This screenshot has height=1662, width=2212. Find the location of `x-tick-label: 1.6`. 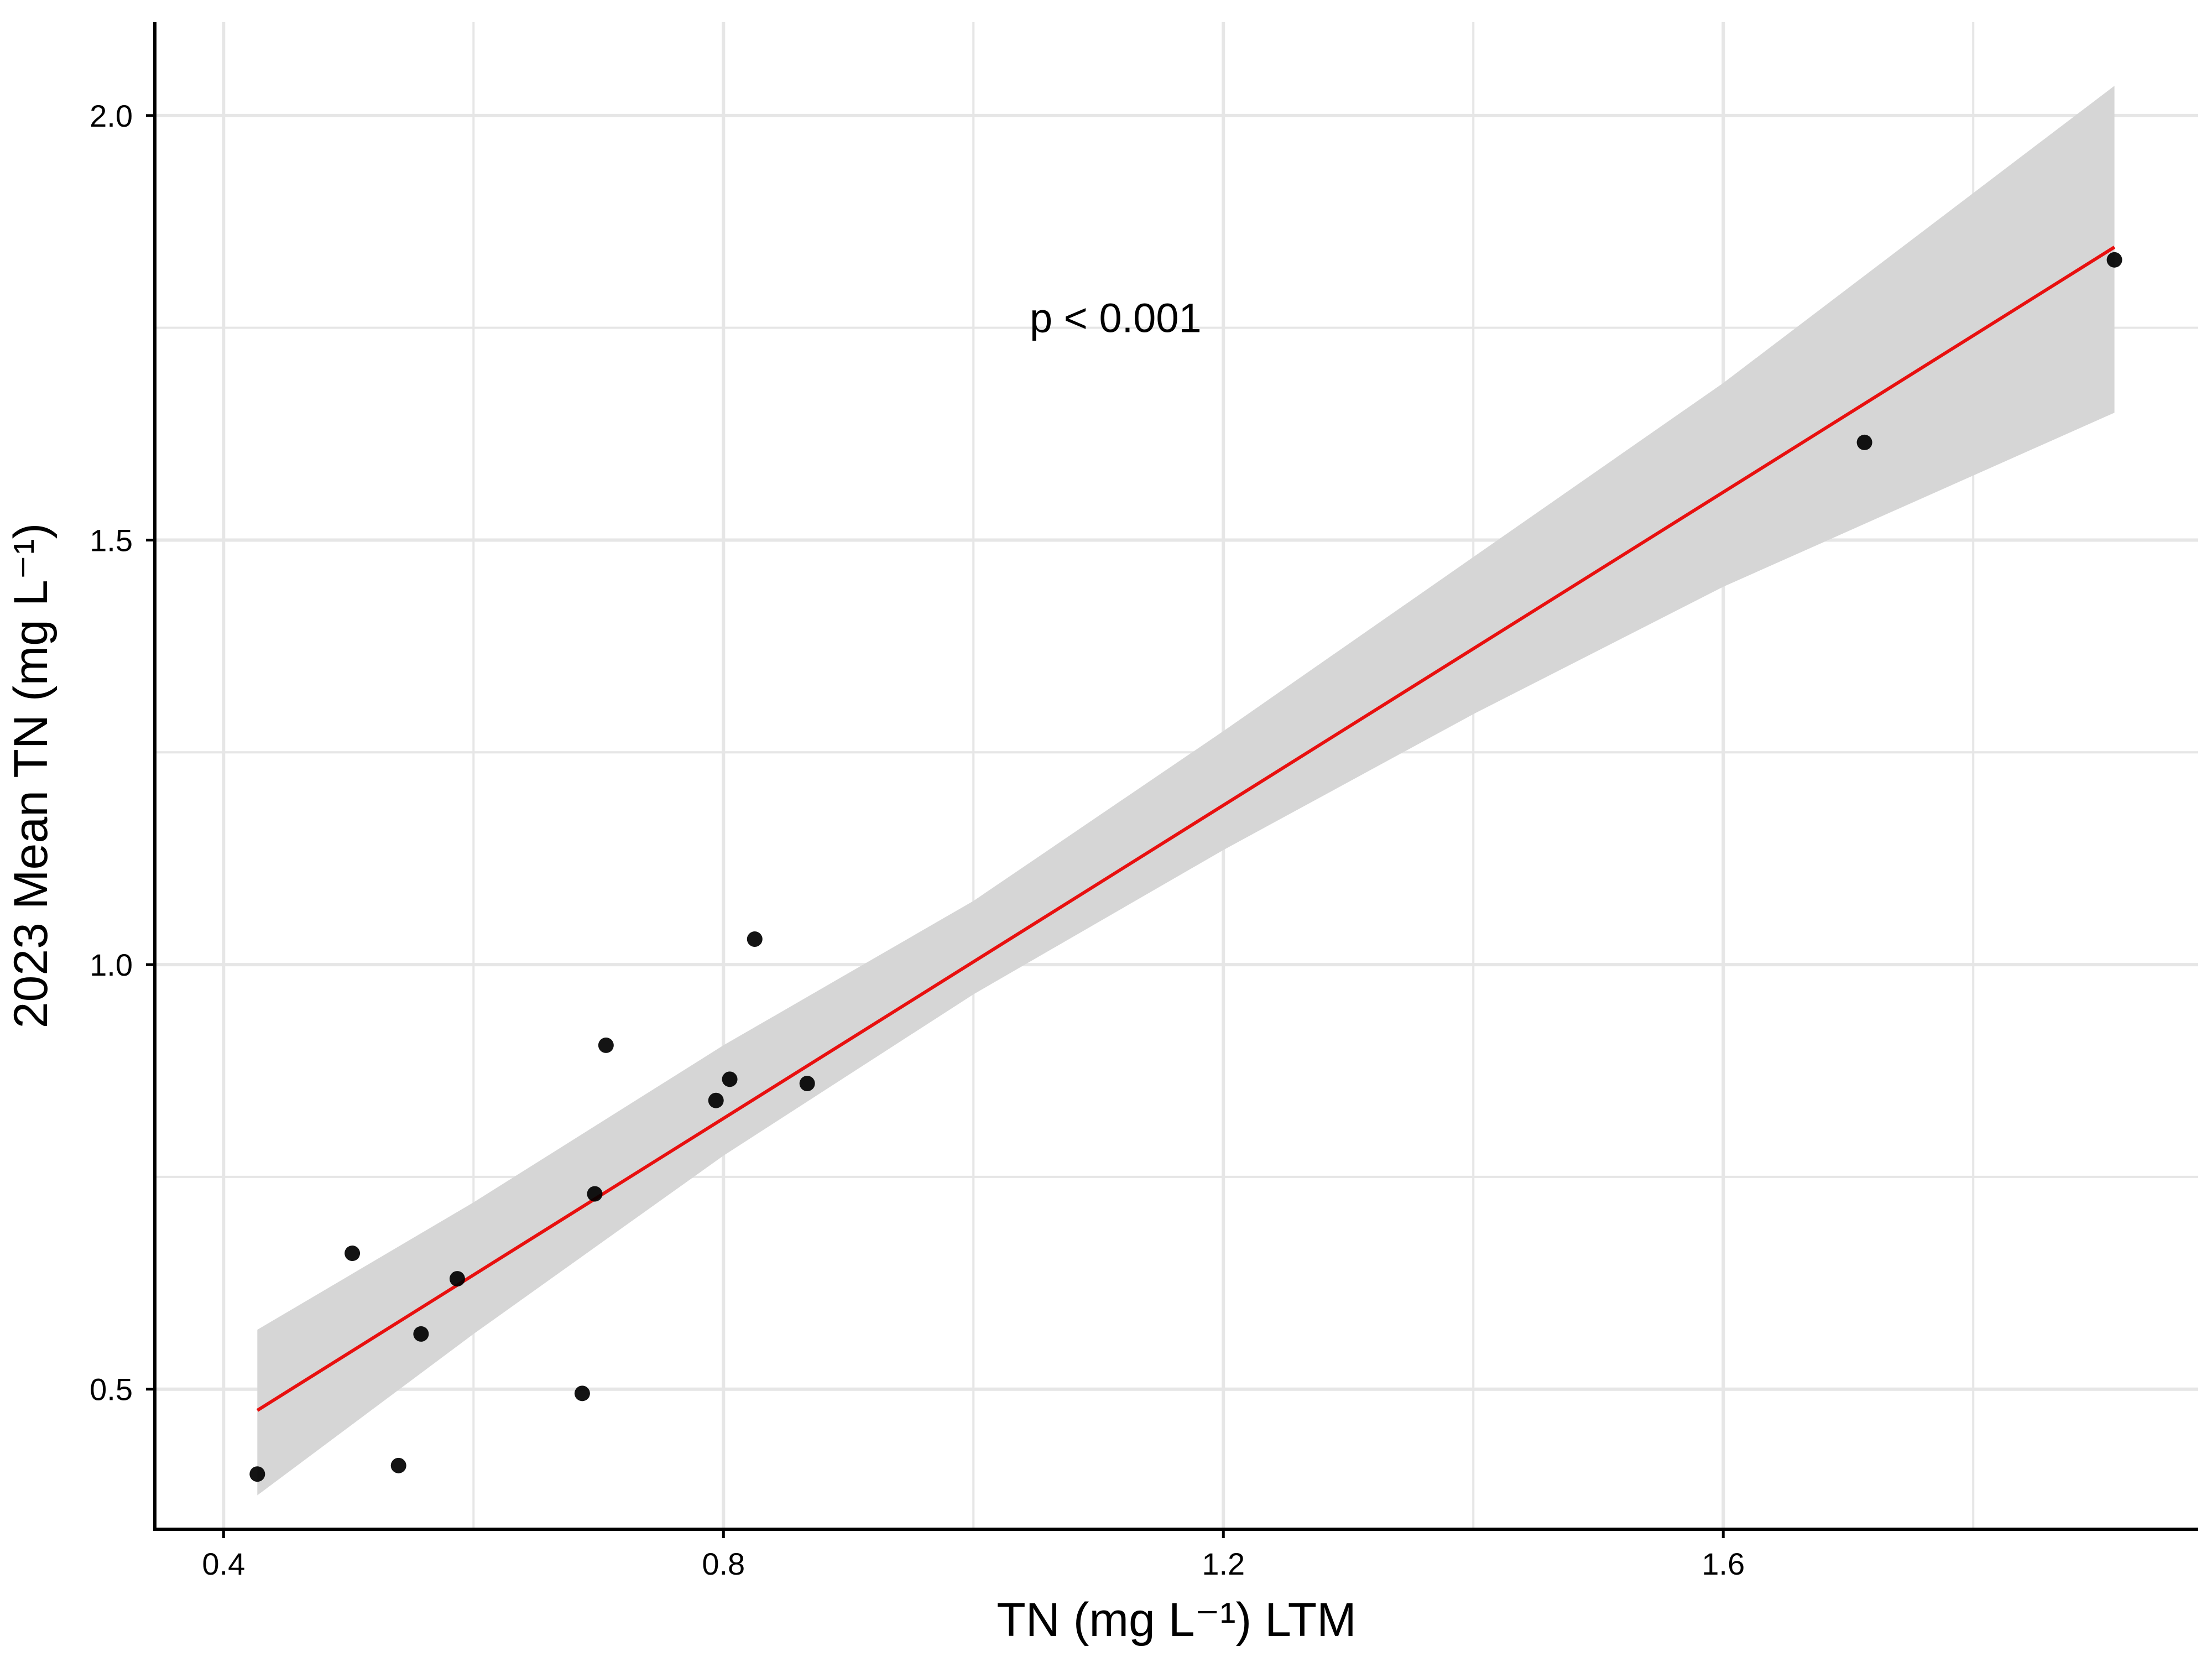

x-tick-label: 1.6 is located at coordinates (1724, 1563).